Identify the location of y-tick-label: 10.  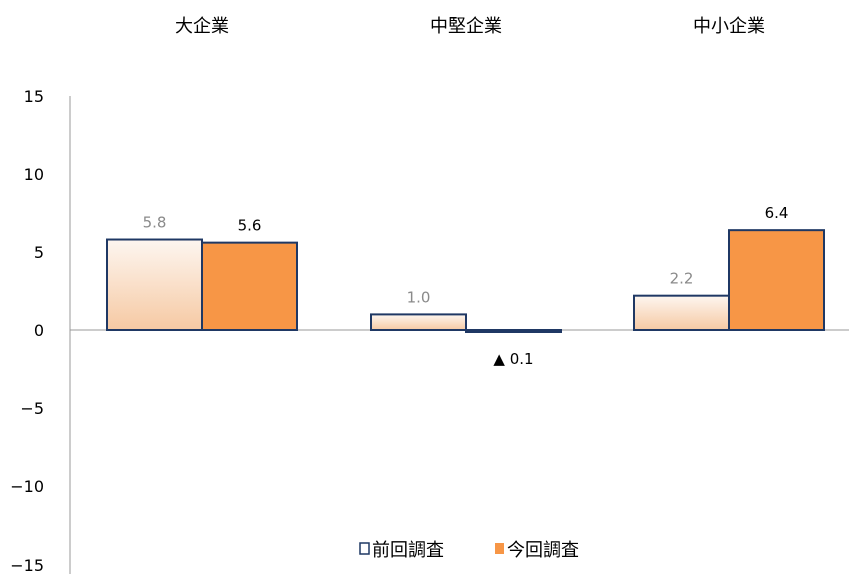
(34, 174).